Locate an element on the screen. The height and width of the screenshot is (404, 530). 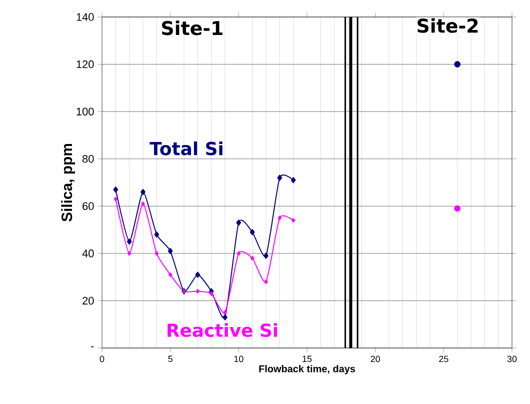
y-tick-label: 120 is located at coordinates (85, 64).